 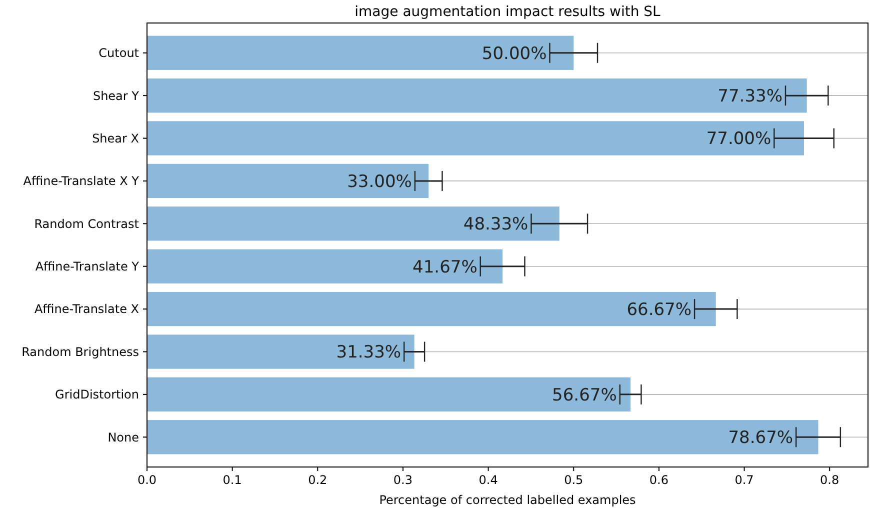 What do you see at coordinates (761, 438) in the screenshot?
I see `data-label: 78.67%` at bounding box center [761, 438].